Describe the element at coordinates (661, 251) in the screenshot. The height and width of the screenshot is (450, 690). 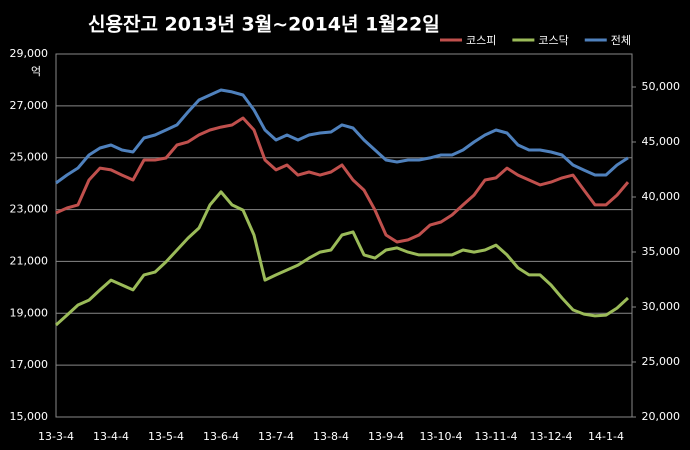
I see `y2-tick-label: 35,000` at that location.